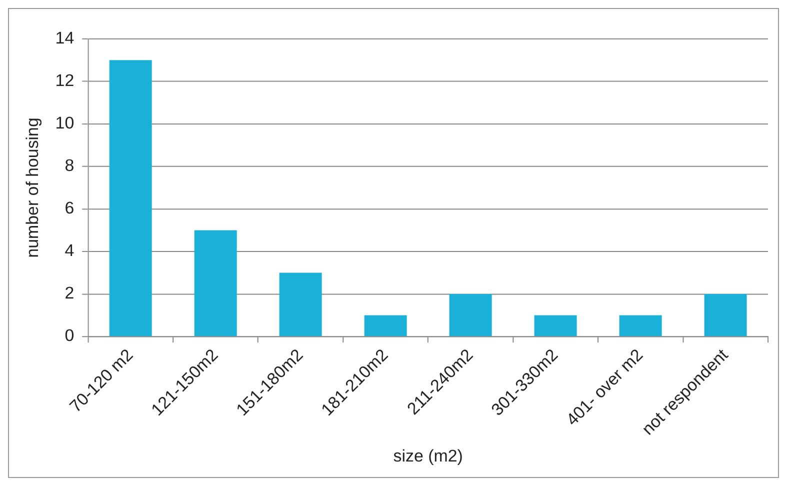 The height and width of the screenshot is (486, 787). Describe the element at coordinates (32, 188) in the screenshot. I see `y-axis-title: number of housing` at that location.